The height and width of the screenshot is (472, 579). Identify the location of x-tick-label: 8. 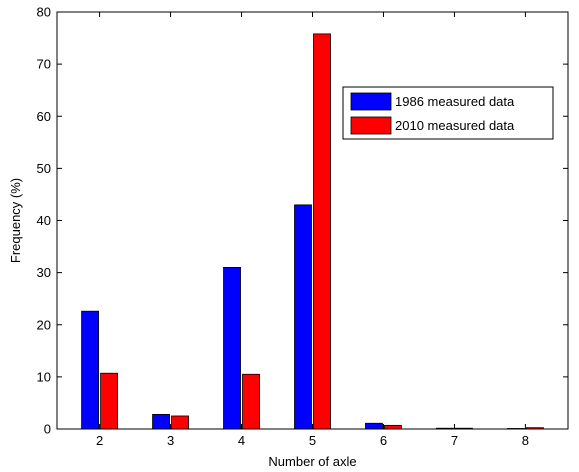
(525, 440).